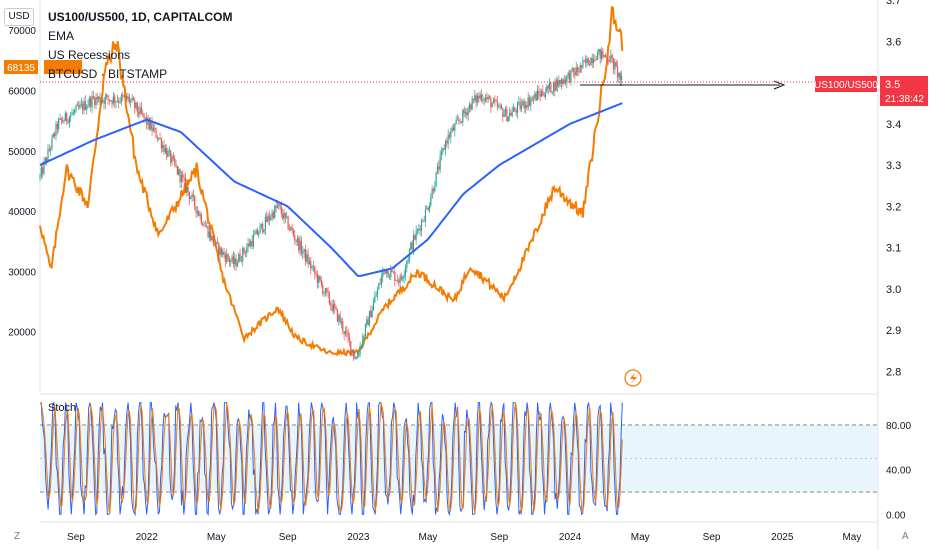 This screenshot has width=932, height=550. I want to click on right-axis-tick: 3.6, so click(893, 42).